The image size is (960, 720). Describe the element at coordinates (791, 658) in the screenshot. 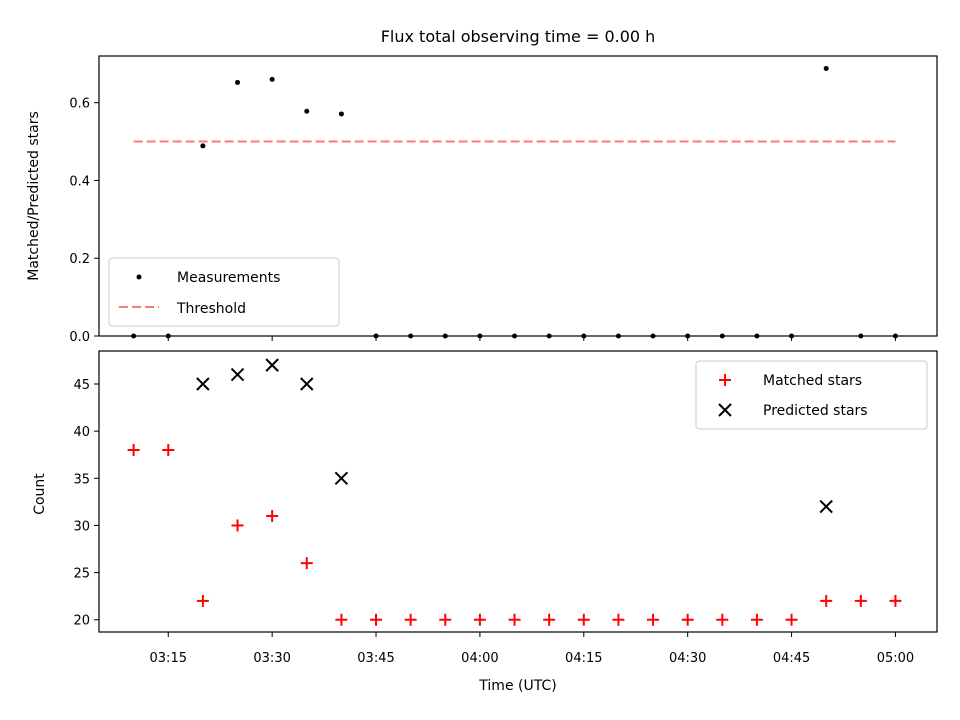

I see `x-tick-label: 04:45` at that location.